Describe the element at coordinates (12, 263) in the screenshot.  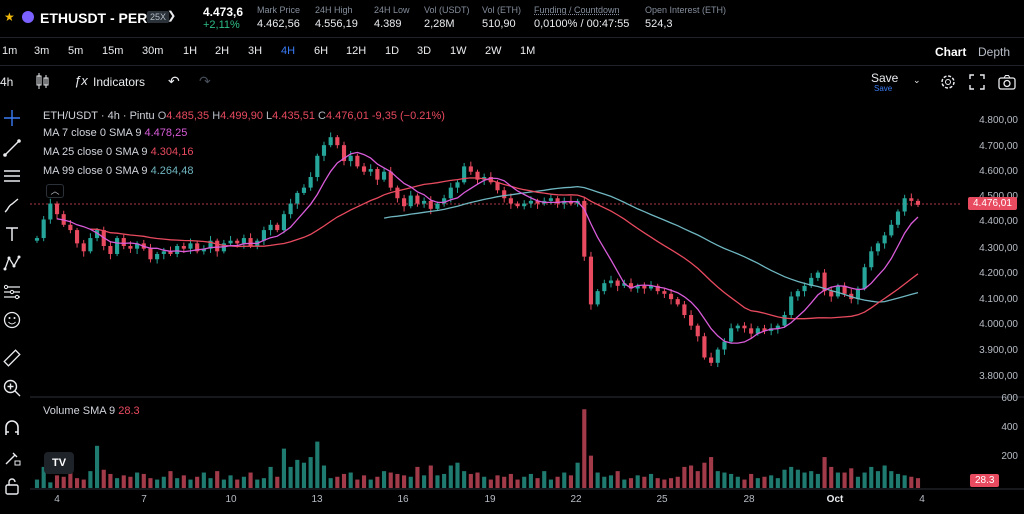
I see `pattern-icon` at that location.